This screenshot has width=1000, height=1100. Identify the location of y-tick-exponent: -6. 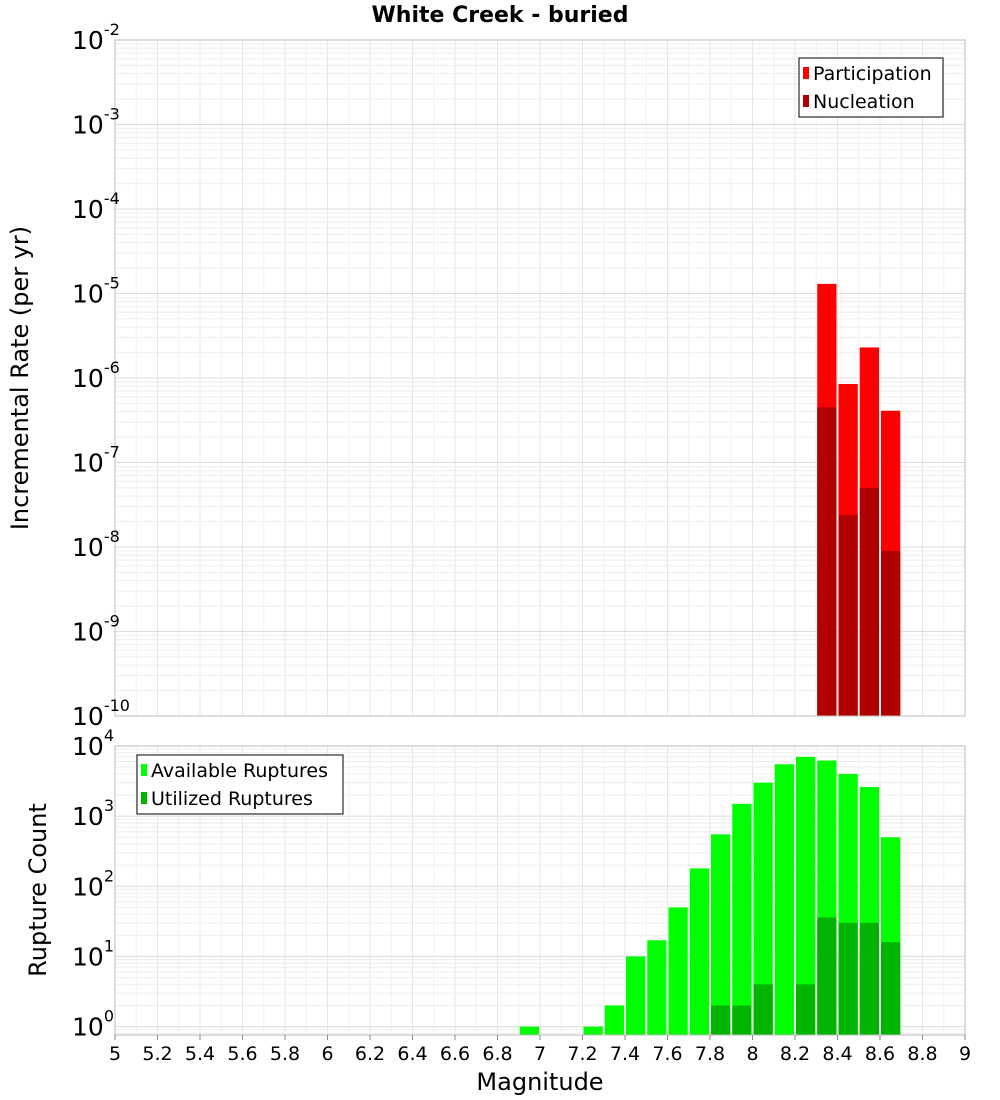
(112, 367).